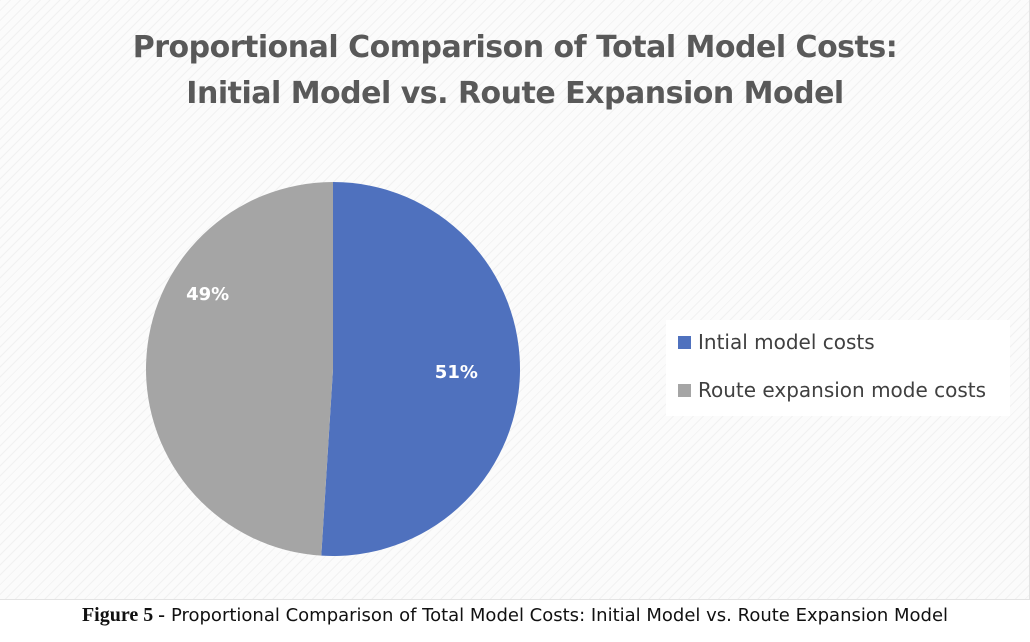 The height and width of the screenshot is (642, 1030). What do you see at coordinates (207, 294) in the screenshot?
I see `pie-label-route: 49%` at bounding box center [207, 294].